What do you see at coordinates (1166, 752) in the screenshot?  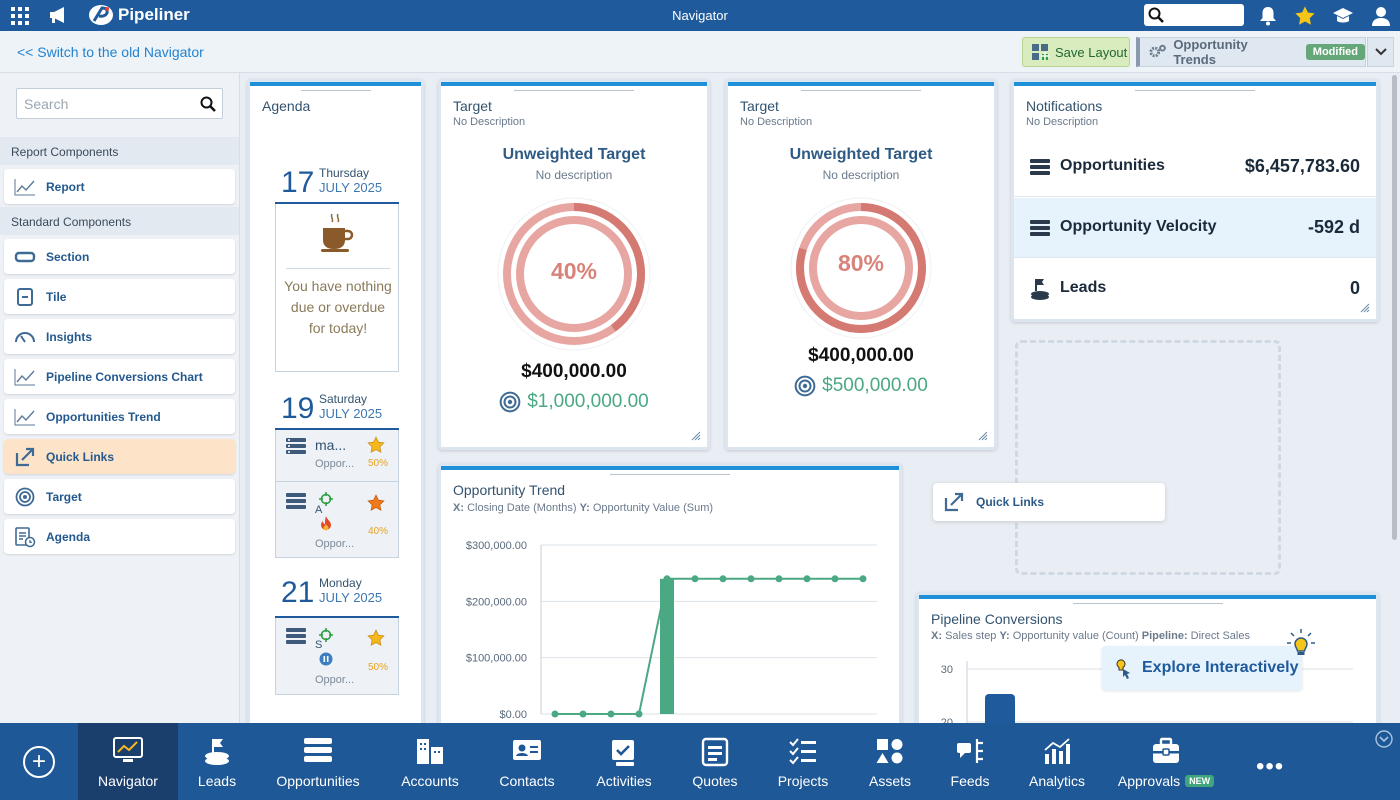 I see `approvals-icon` at bounding box center [1166, 752].